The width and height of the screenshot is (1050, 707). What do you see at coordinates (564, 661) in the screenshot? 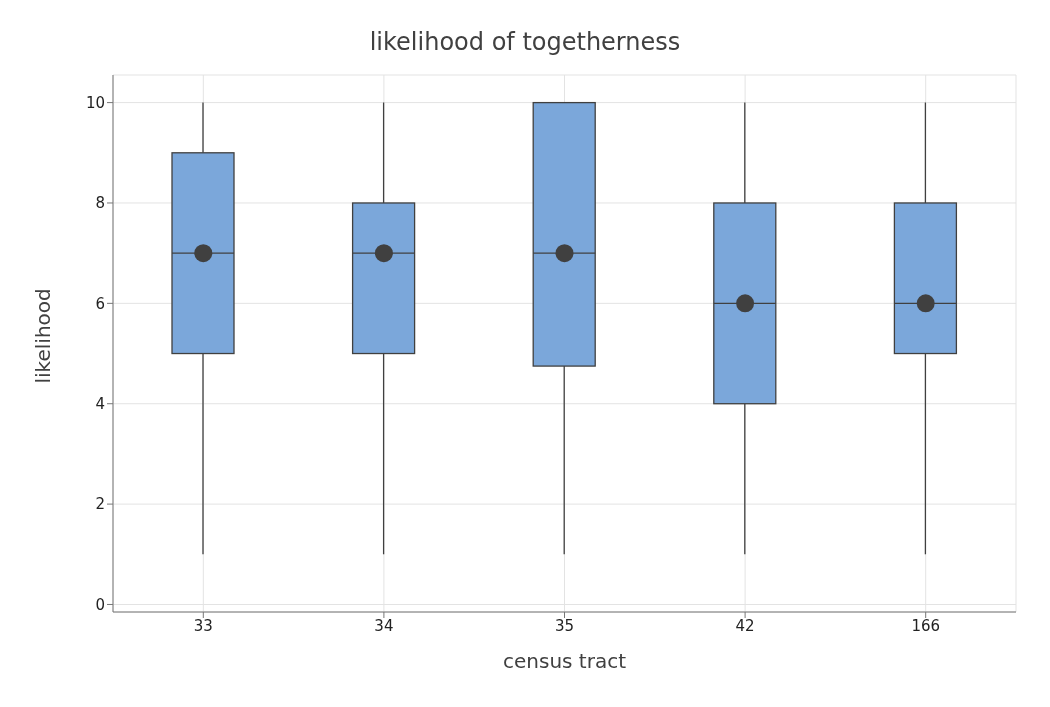
I see `x-axis-title: census tract` at bounding box center [564, 661].